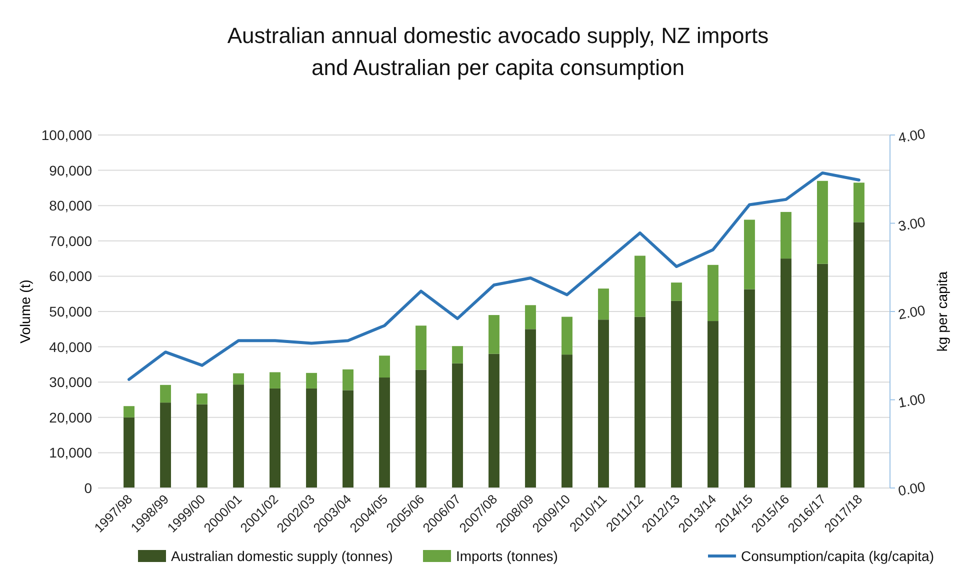 This screenshot has height=581, width=973. I want to click on y2-tick-label: 0.00, so click(911, 488).